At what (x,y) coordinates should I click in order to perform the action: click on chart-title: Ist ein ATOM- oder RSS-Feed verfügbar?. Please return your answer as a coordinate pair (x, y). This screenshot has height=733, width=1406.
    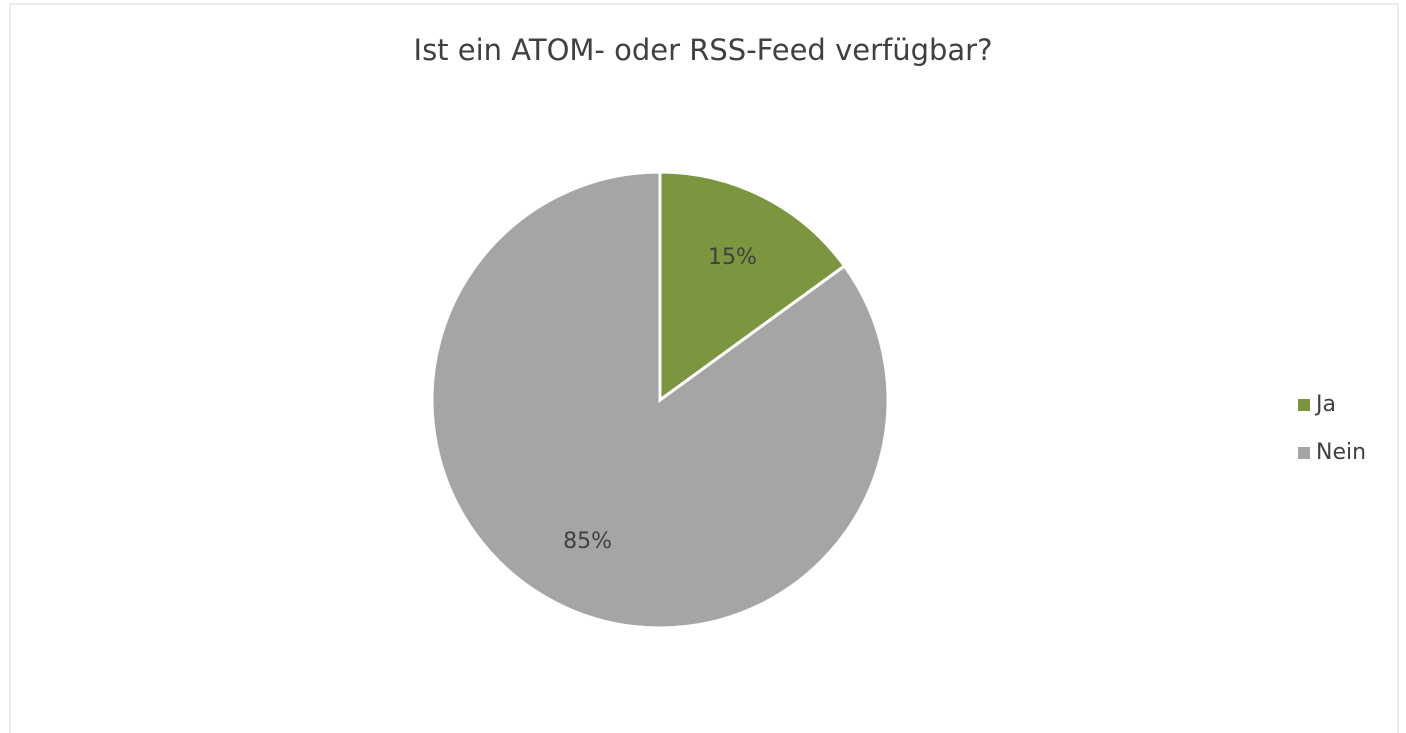
    Looking at the image, I should click on (703, 50).